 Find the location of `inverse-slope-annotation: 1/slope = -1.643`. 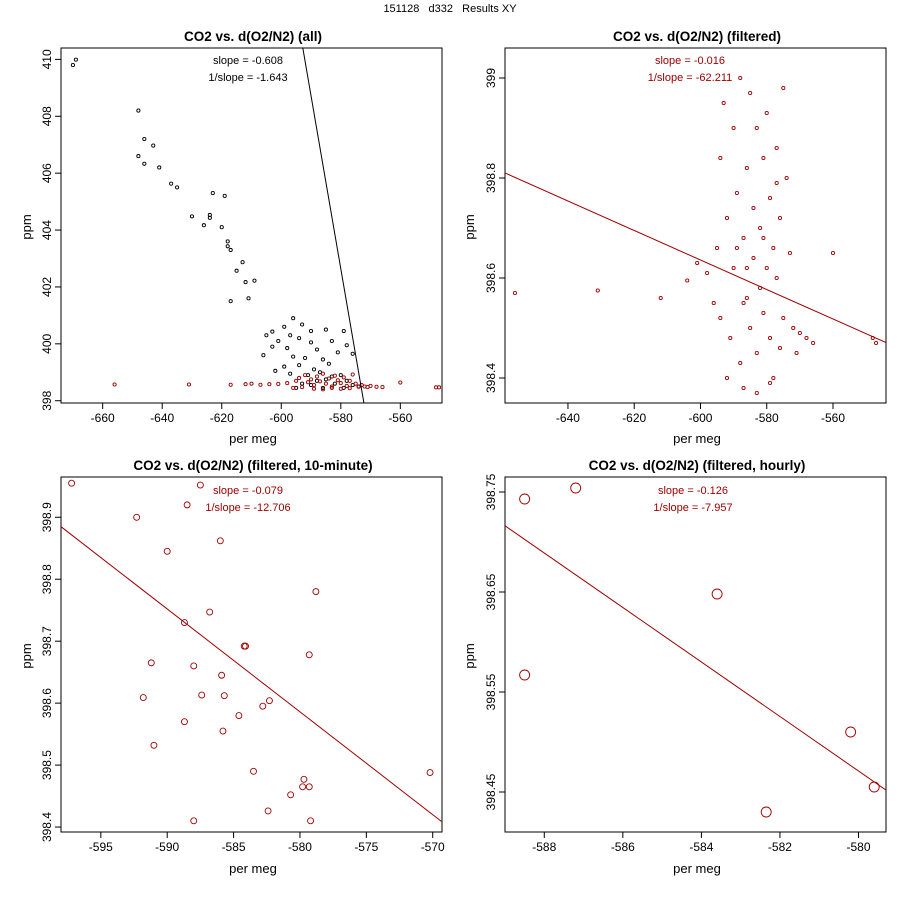

inverse-slope-annotation: 1/slope = -1.643 is located at coordinates (247, 78).